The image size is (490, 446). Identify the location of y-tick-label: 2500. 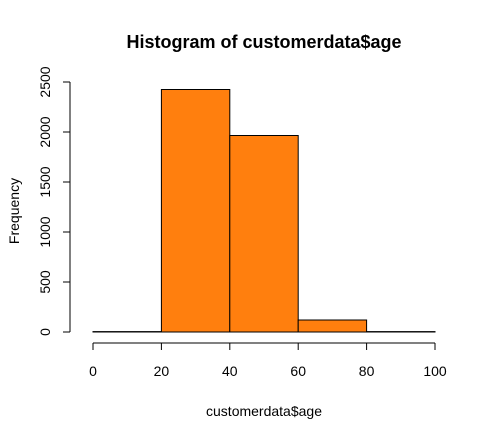
(45, 81).